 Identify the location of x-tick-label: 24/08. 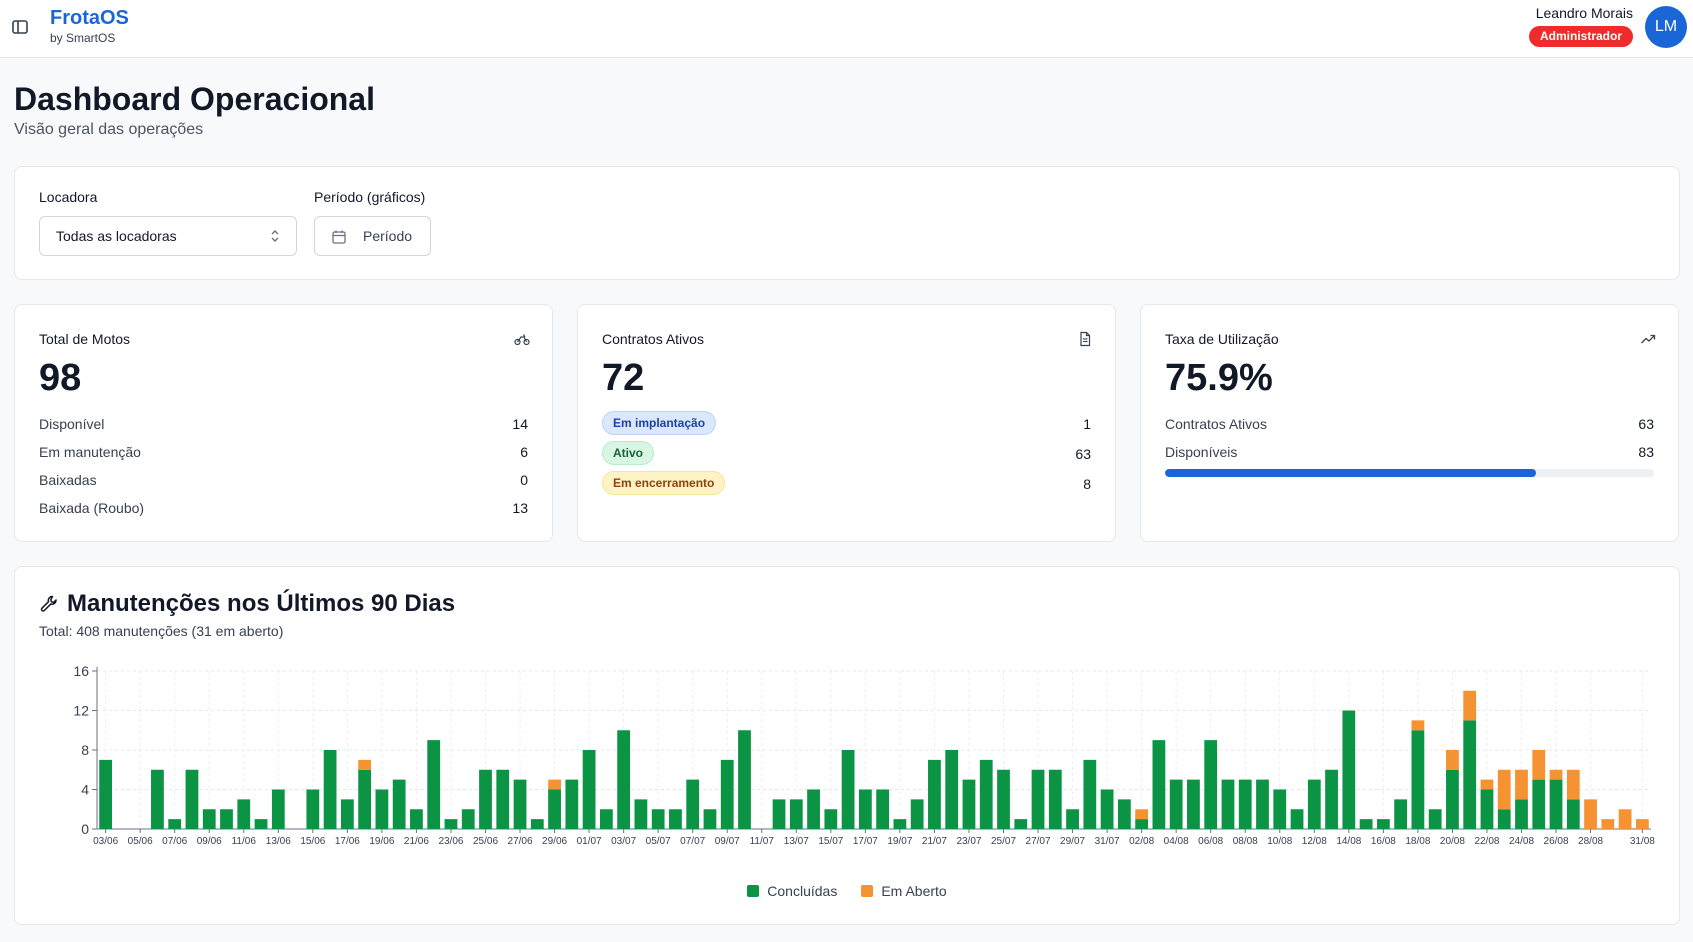
(1521, 841).